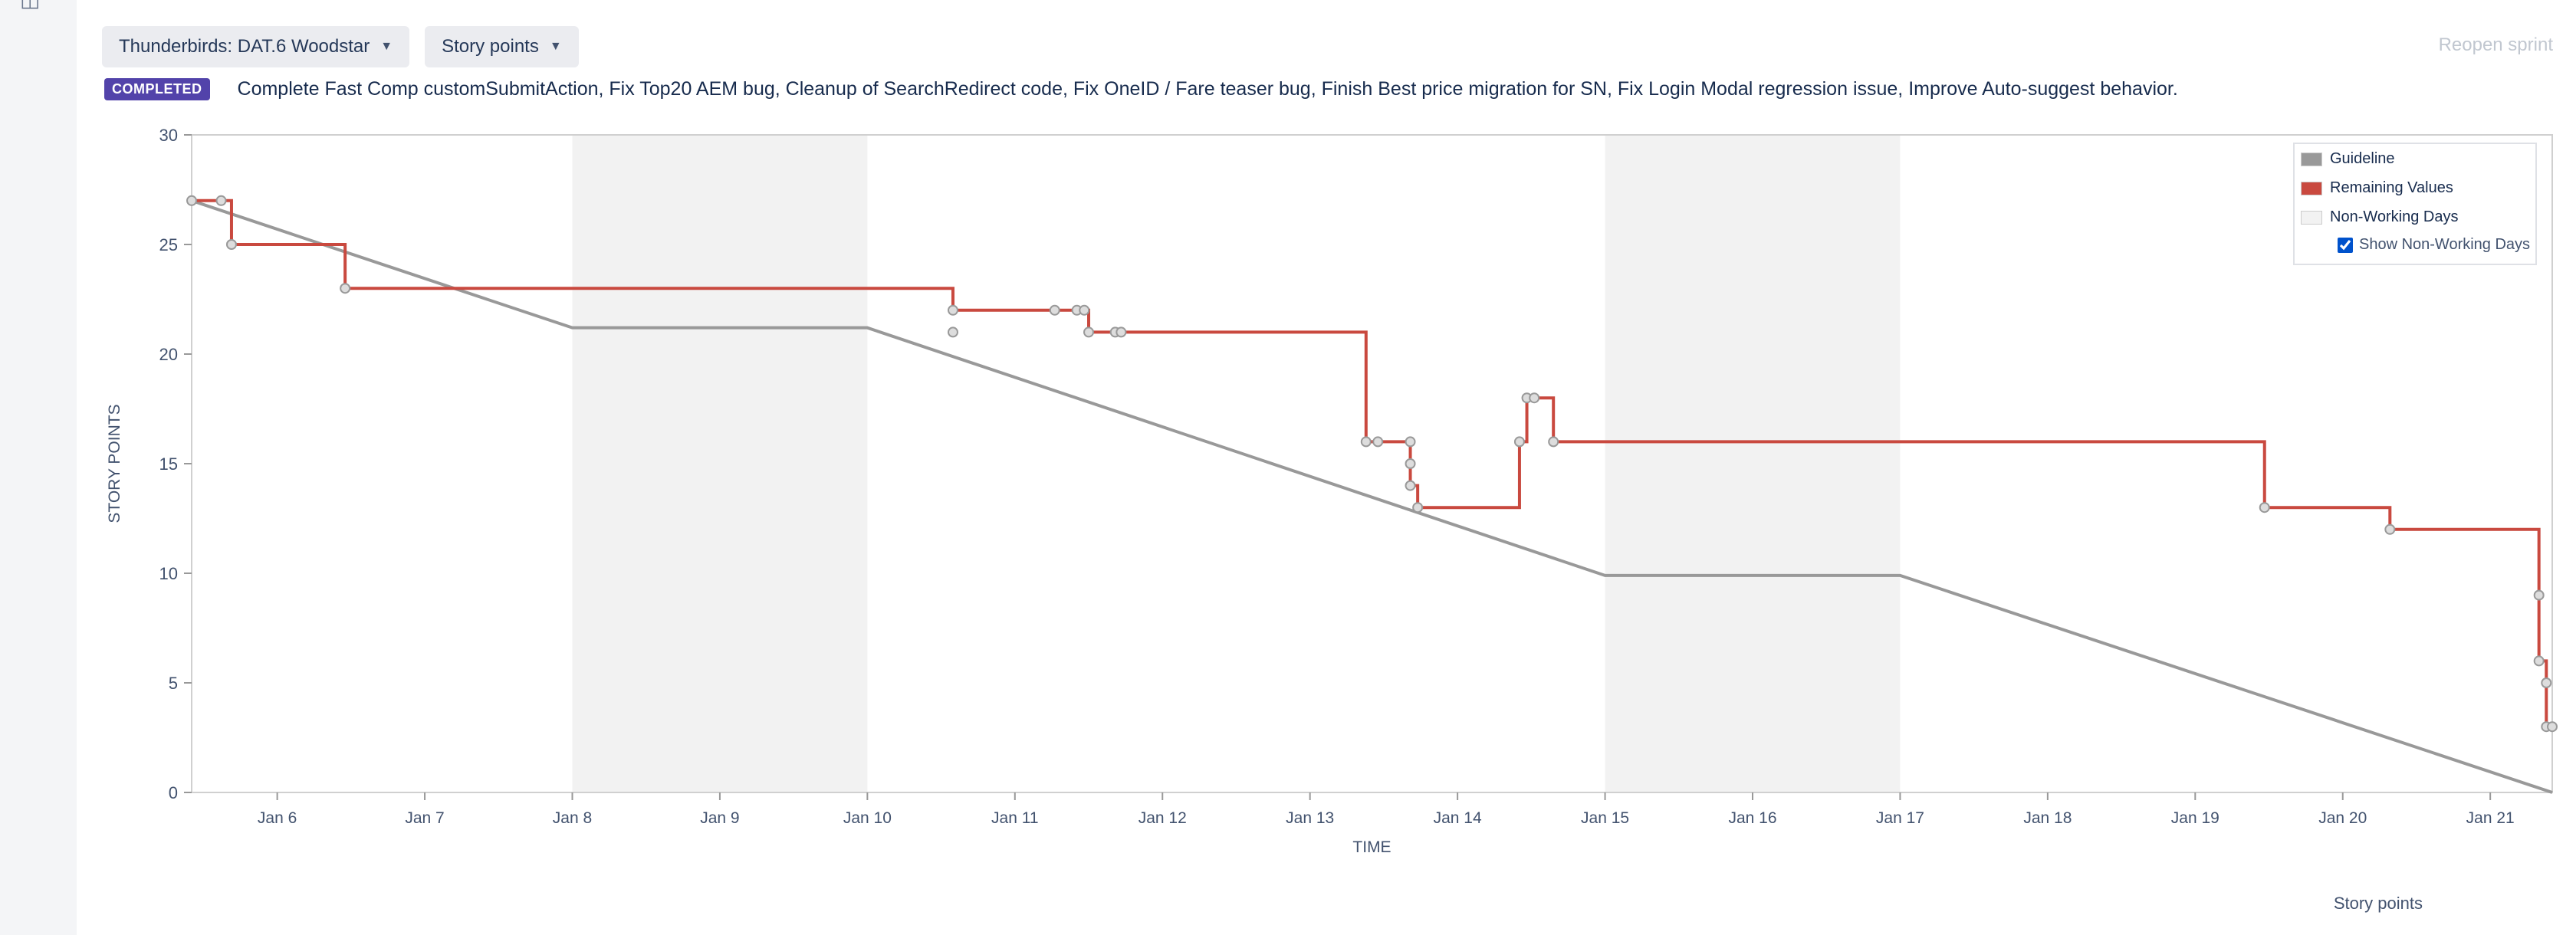 Image resolution: width=2576 pixels, height=935 pixels. What do you see at coordinates (2048, 818) in the screenshot?
I see `x-tick-label: Jan 18` at bounding box center [2048, 818].